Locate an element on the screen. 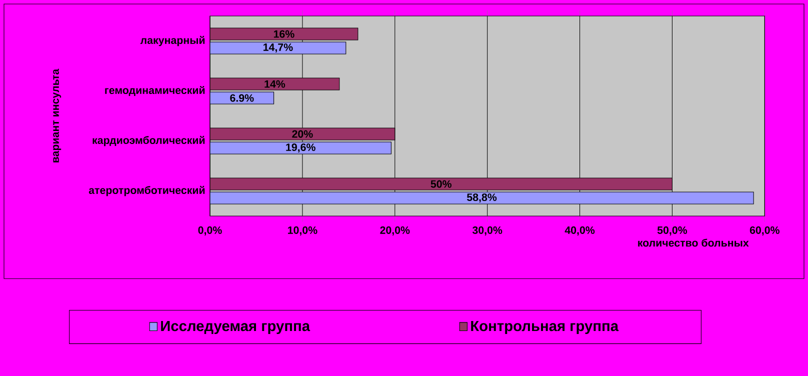 This screenshot has height=376, width=808. x-axis-title: количество больных is located at coordinates (693, 242).